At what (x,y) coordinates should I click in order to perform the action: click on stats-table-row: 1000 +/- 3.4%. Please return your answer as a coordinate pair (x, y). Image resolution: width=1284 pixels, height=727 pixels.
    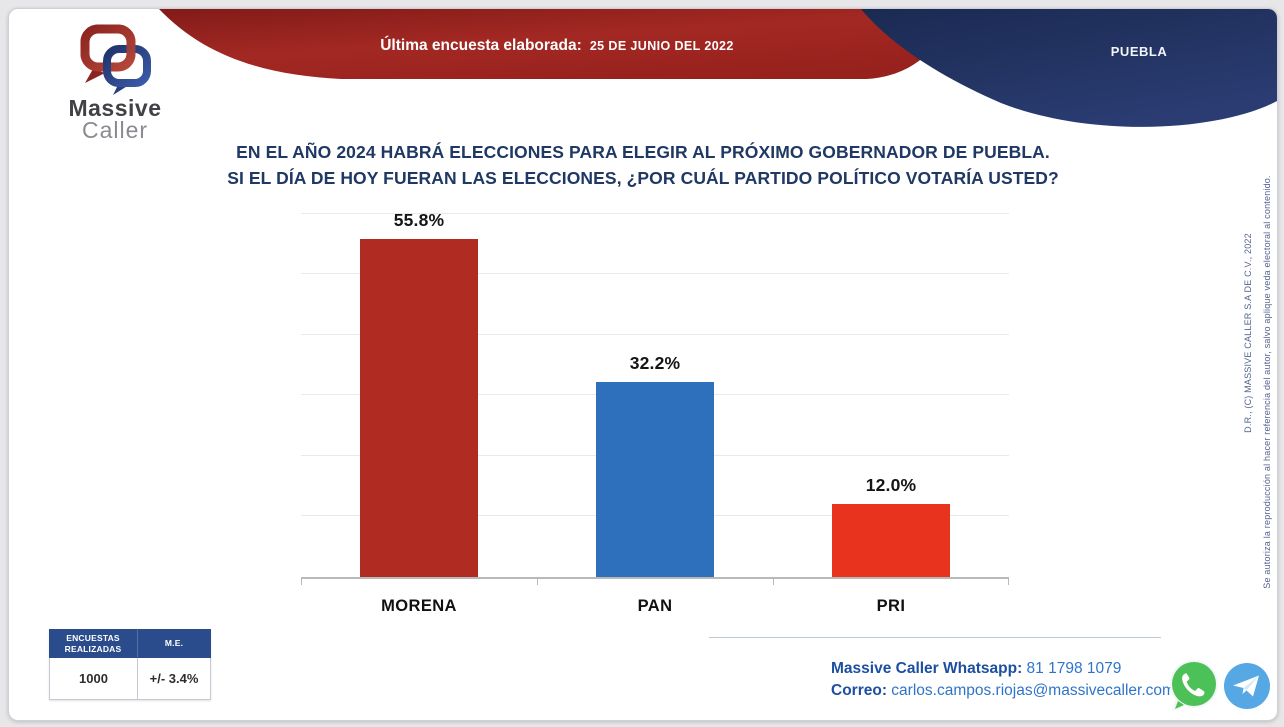
    Looking at the image, I should click on (130, 679).